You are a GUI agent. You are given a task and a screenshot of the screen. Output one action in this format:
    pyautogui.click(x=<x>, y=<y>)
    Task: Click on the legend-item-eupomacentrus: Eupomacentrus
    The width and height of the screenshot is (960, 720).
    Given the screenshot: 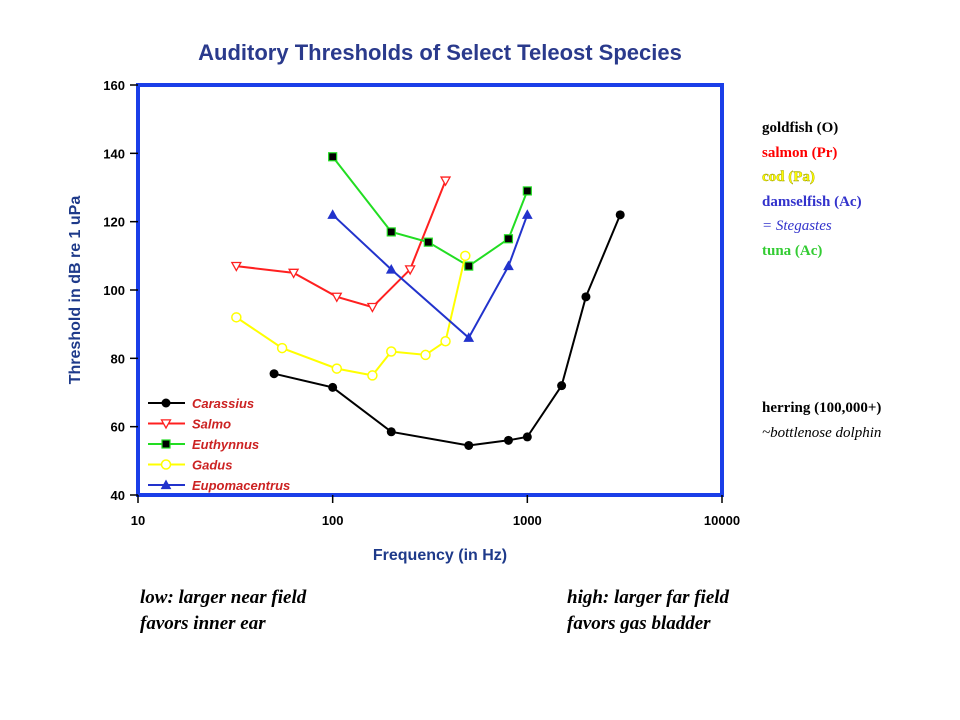 What is the action you would take?
    pyautogui.click(x=219, y=485)
    